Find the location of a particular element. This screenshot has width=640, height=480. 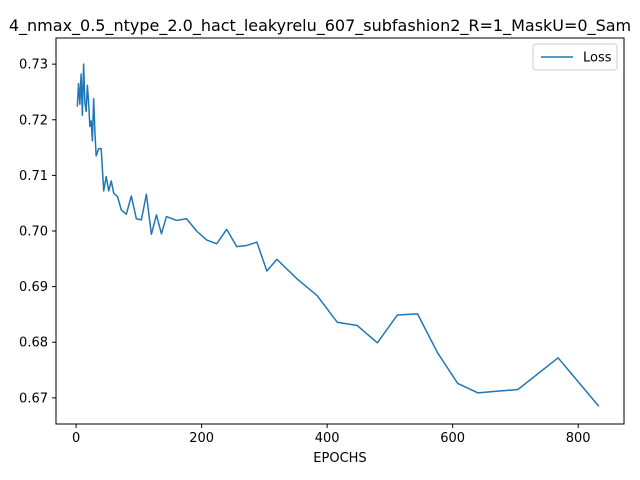

y-tick-label: 0.71 is located at coordinates (33, 176).